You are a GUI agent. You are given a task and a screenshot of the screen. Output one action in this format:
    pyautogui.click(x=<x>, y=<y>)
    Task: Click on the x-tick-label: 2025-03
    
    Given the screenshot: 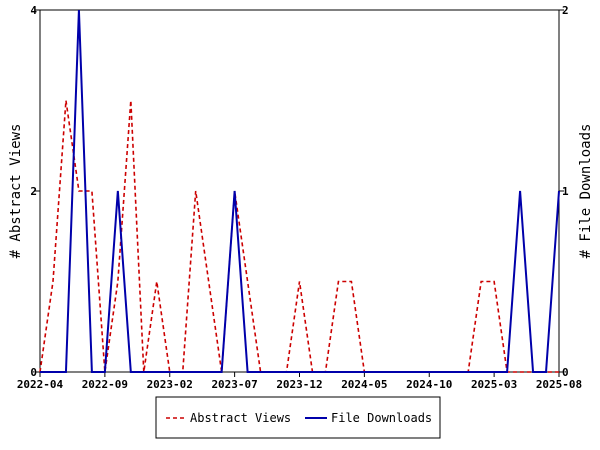 What is the action you would take?
    pyautogui.click(x=494, y=384)
    